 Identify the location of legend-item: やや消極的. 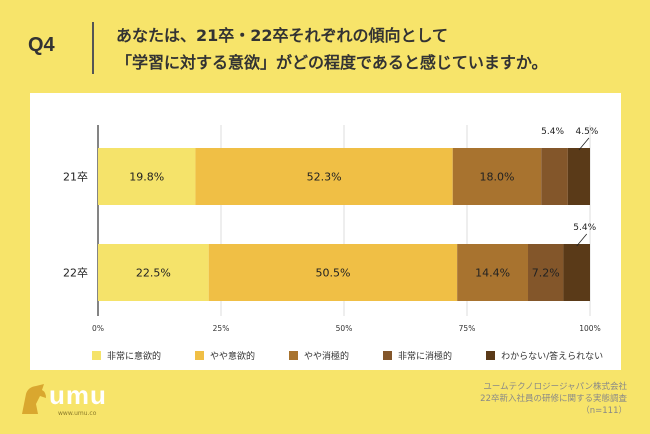
(319, 355).